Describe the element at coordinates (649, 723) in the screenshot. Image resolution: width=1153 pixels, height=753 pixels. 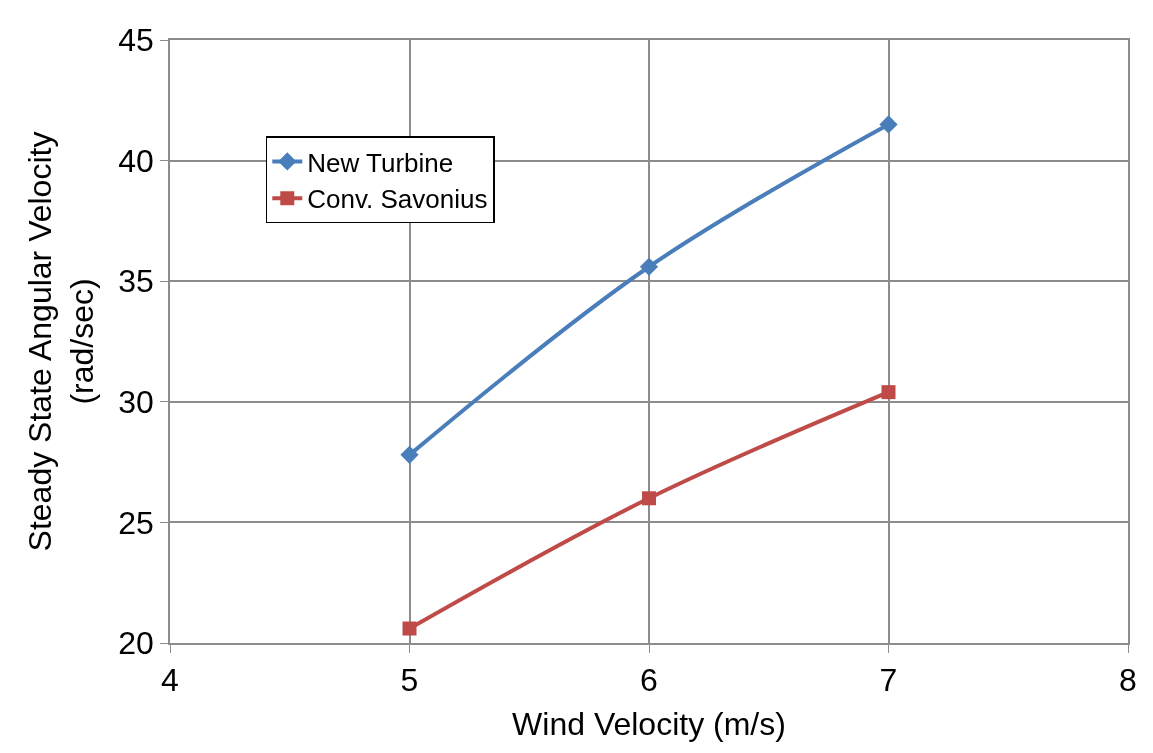
I see `x-axis-title: Wind Velocity (m/s)` at that location.